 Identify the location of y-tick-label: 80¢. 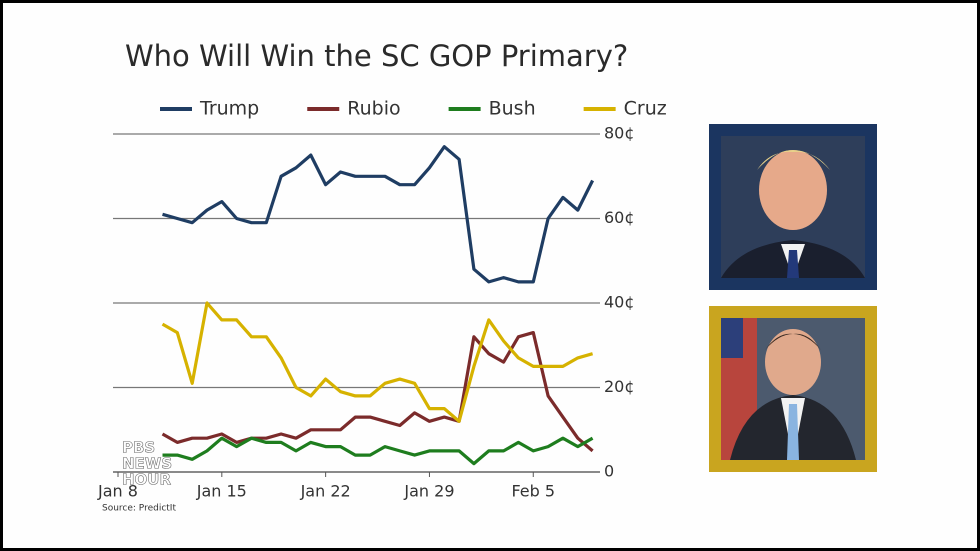
(619, 133).